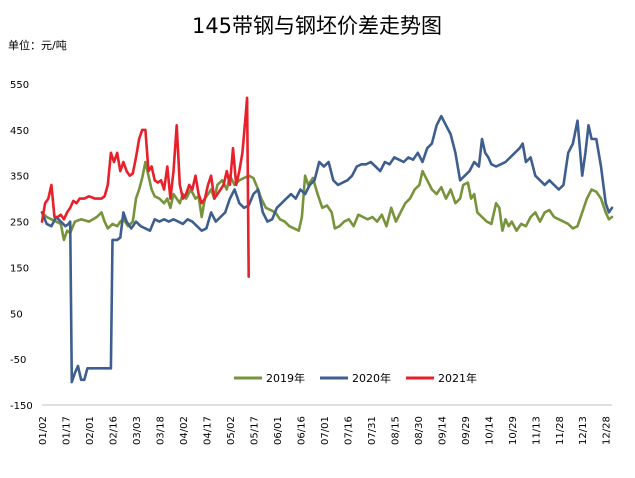 The height and width of the screenshot is (478, 635). I want to click on y-tick-label: 550, so click(19, 85).